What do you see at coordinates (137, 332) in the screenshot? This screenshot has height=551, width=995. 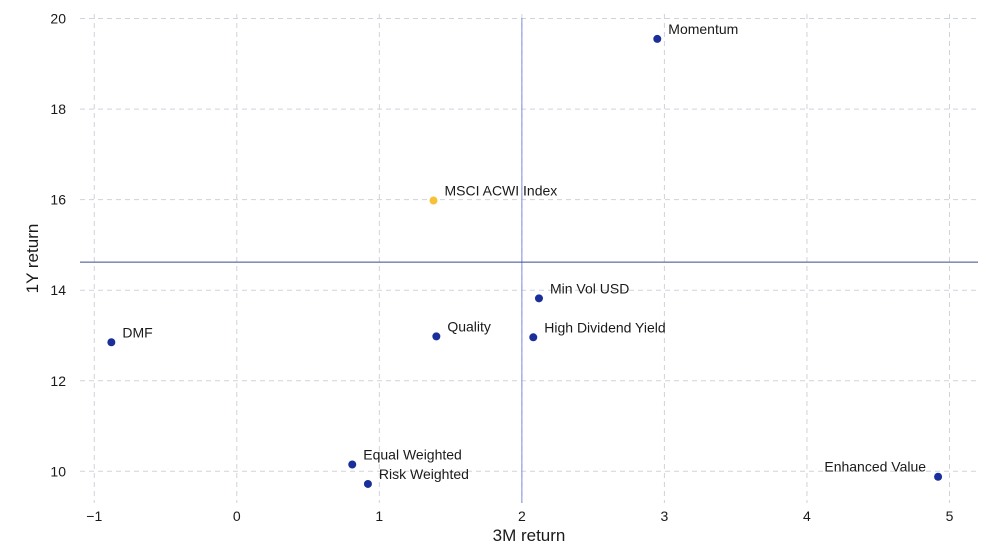 I see `data-point-label: DMF` at bounding box center [137, 332].